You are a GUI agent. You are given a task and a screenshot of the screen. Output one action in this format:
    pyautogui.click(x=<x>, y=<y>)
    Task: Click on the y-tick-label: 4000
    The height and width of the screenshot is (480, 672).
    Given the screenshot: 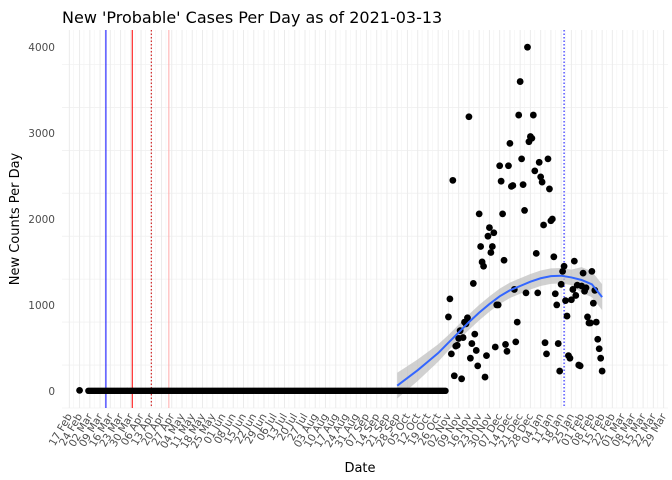 What is the action you would take?
    pyautogui.click(x=41, y=48)
    